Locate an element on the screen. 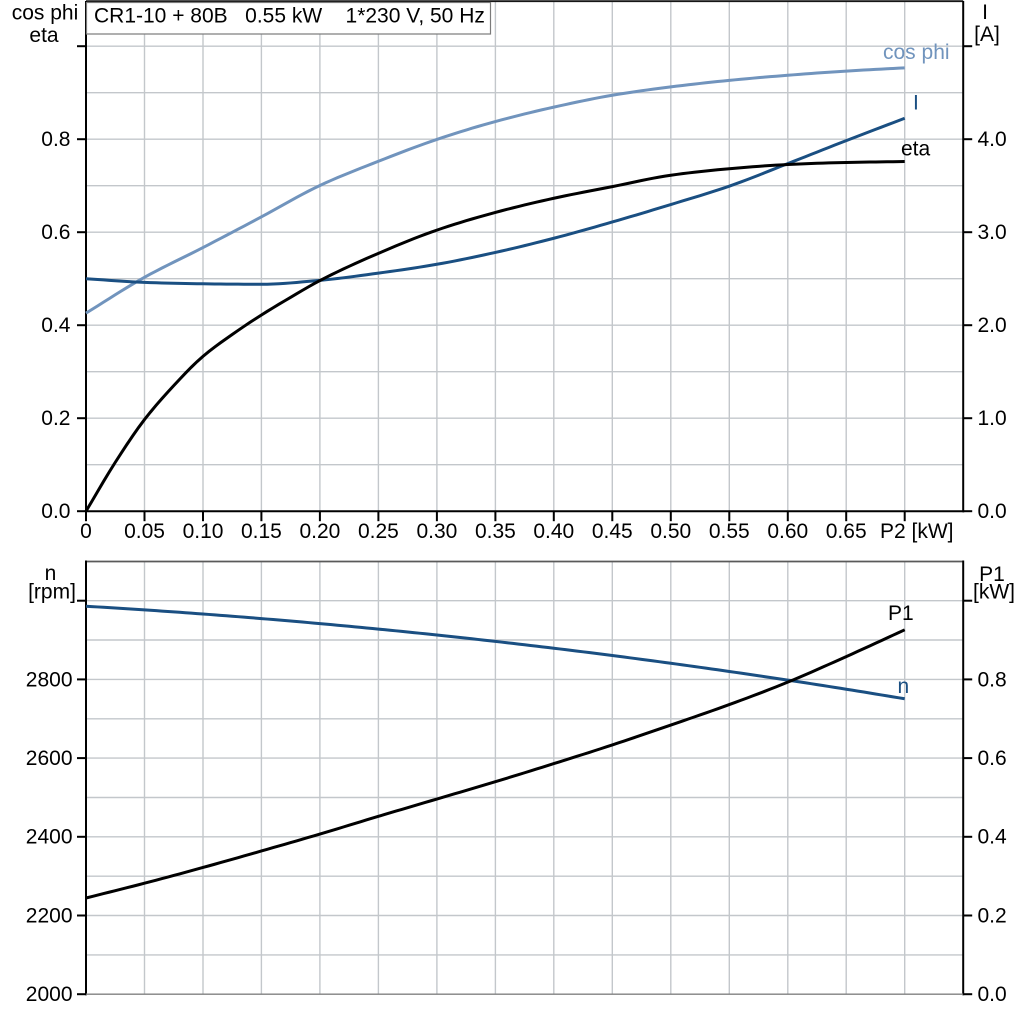  svg-text: 0.55 is located at coordinates (729, 531).